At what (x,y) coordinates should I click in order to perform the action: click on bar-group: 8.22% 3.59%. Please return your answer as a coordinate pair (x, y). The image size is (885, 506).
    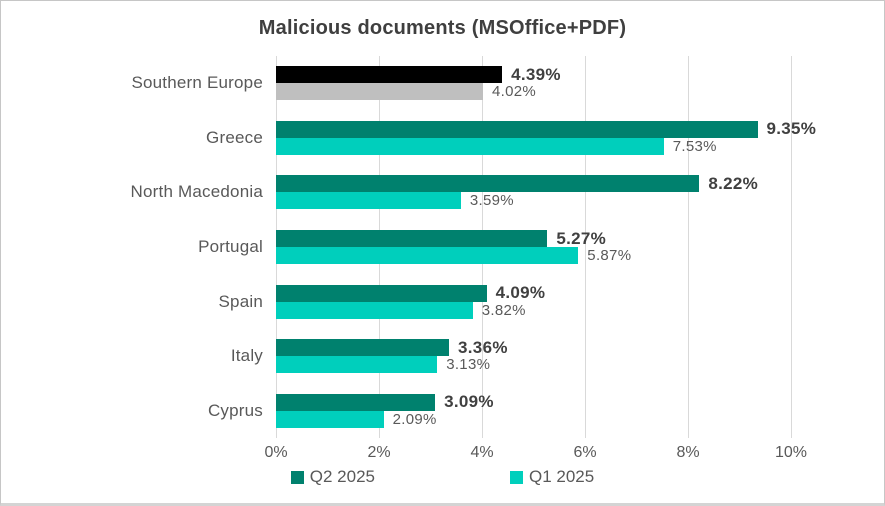
    Looking at the image, I should click on (580, 191).